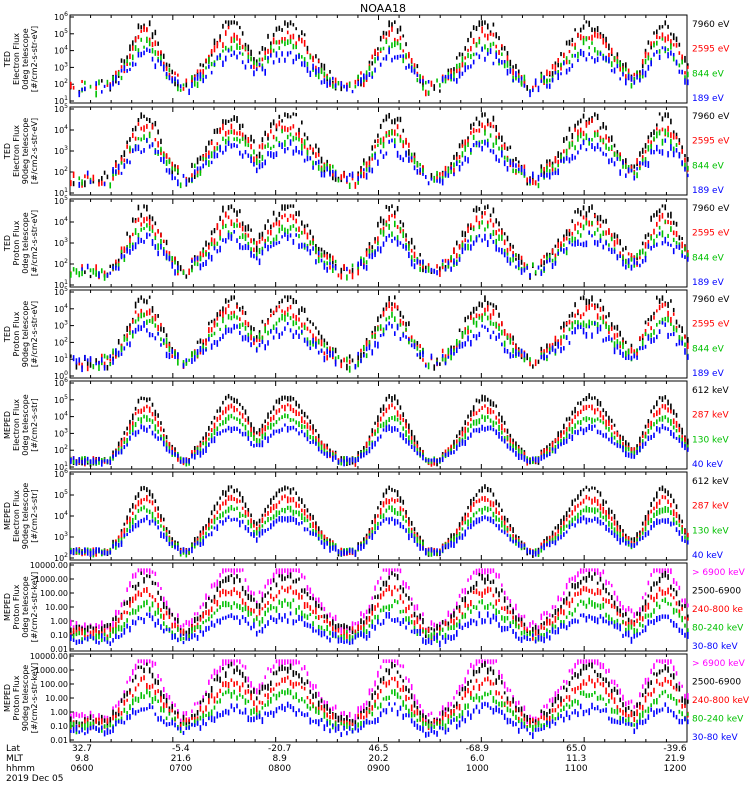  What do you see at coordinates (61, 494) in the screenshot?
I see `y-tick-label: 105` at bounding box center [61, 494].